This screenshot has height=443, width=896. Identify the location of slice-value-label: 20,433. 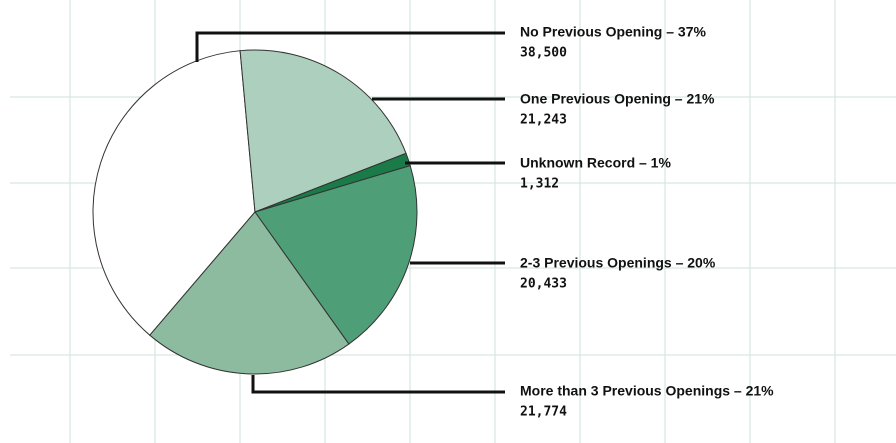
(543, 284).